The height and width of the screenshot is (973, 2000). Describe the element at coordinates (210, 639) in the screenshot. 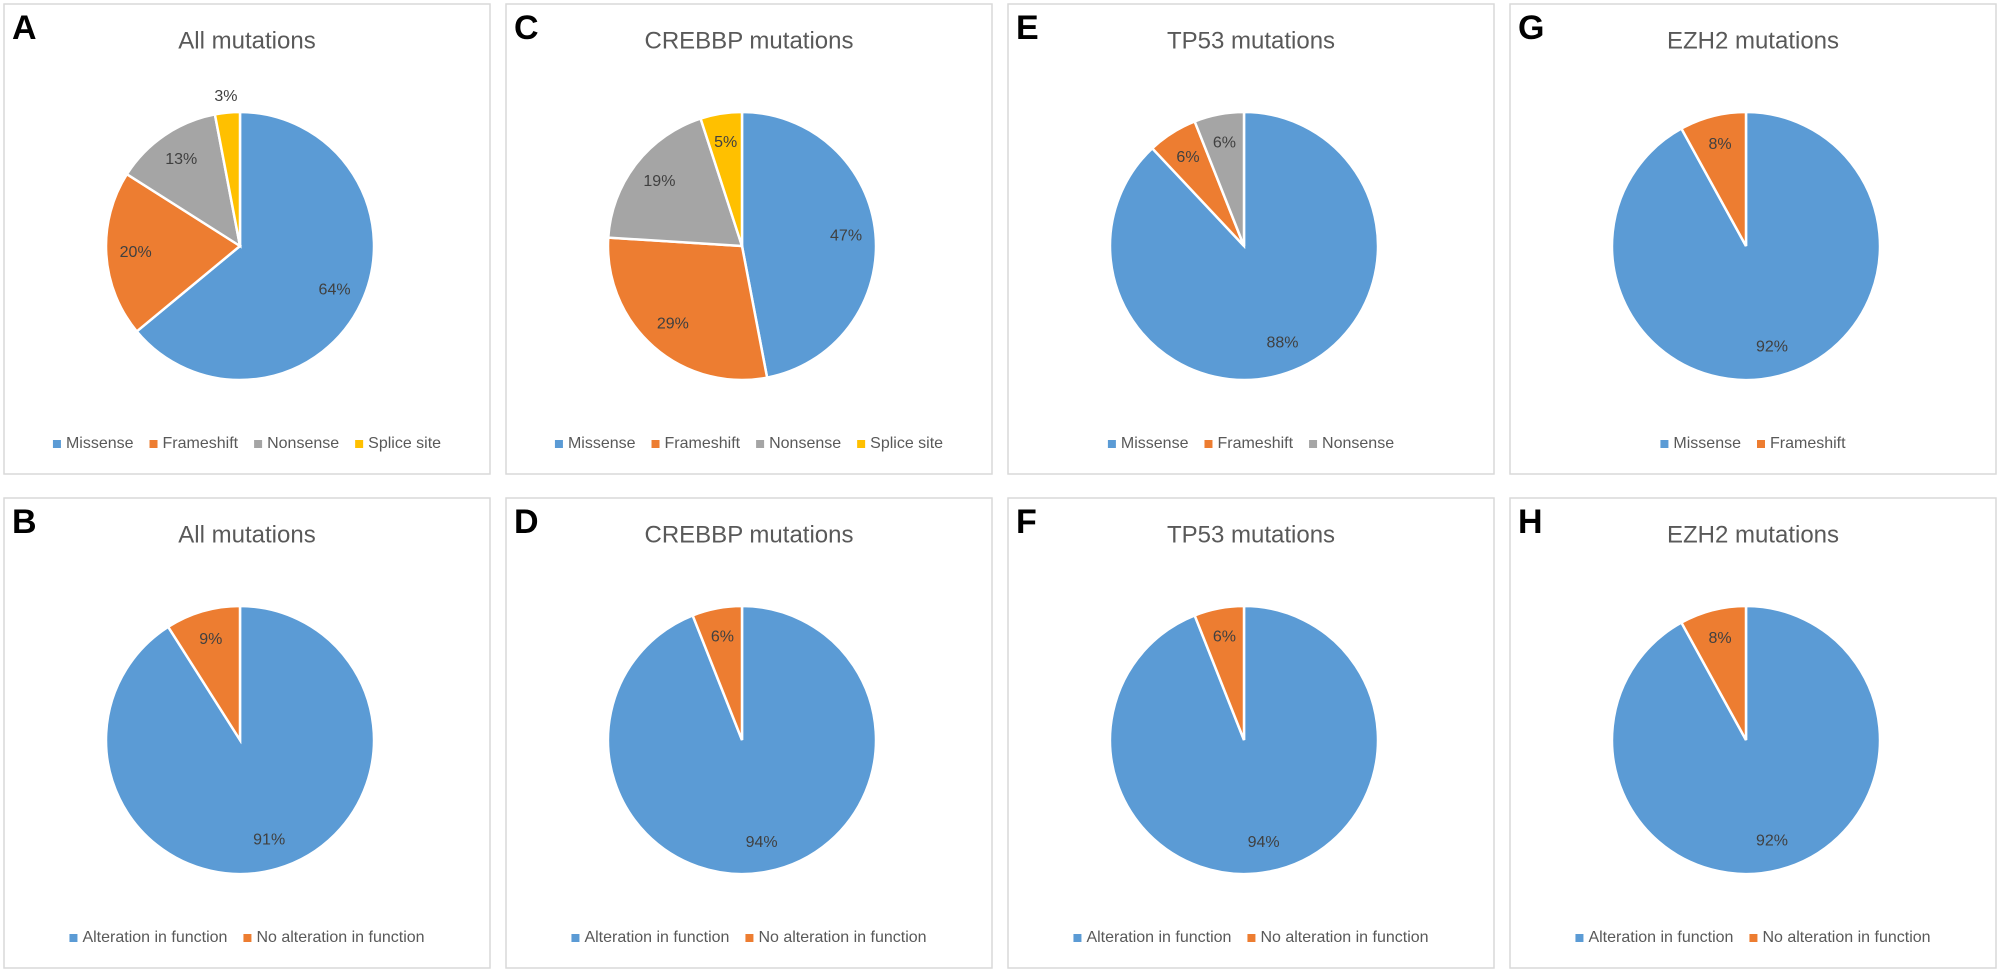

I see `value-label: 9%` at that location.